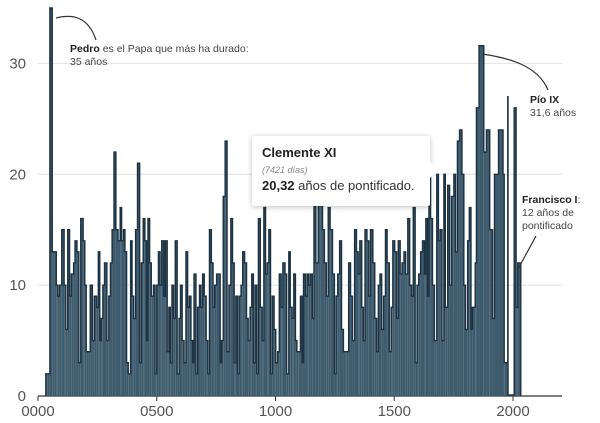 The width and height of the screenshot is (600, 423). I want to click on pedro-text: es el Papa que más ha durado: 35 años, so click(159, 55).